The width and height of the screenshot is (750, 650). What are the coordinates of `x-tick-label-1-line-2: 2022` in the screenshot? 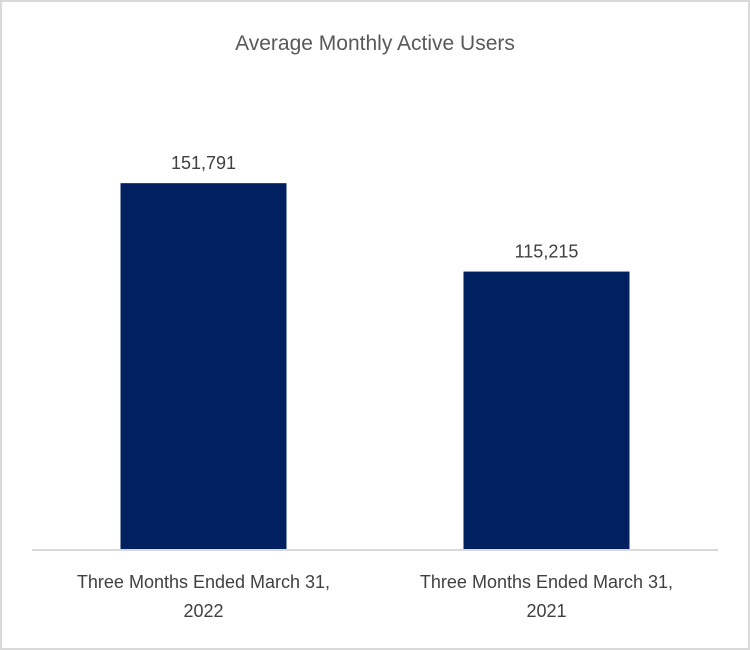 It's located at (203, 611).